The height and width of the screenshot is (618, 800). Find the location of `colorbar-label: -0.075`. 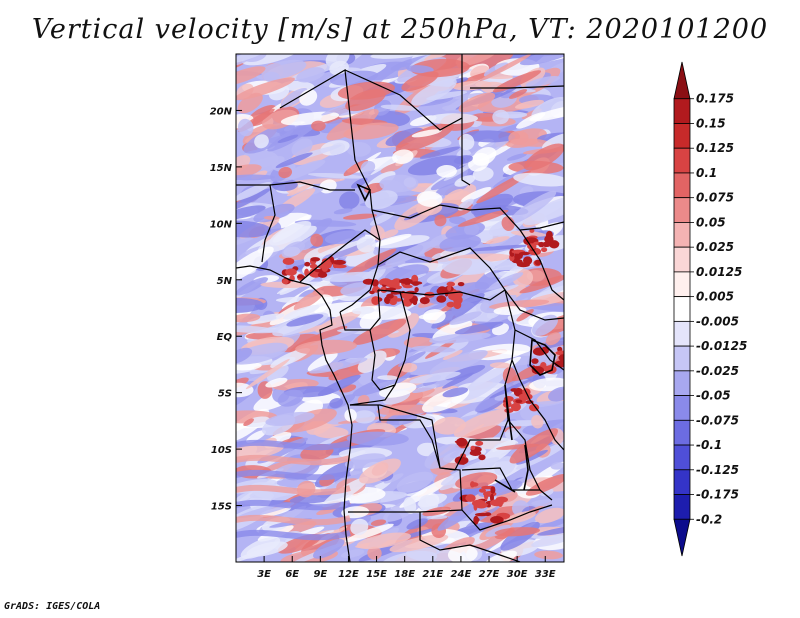

colorbar-label: -0.075 is located at coordinates (717, 420).